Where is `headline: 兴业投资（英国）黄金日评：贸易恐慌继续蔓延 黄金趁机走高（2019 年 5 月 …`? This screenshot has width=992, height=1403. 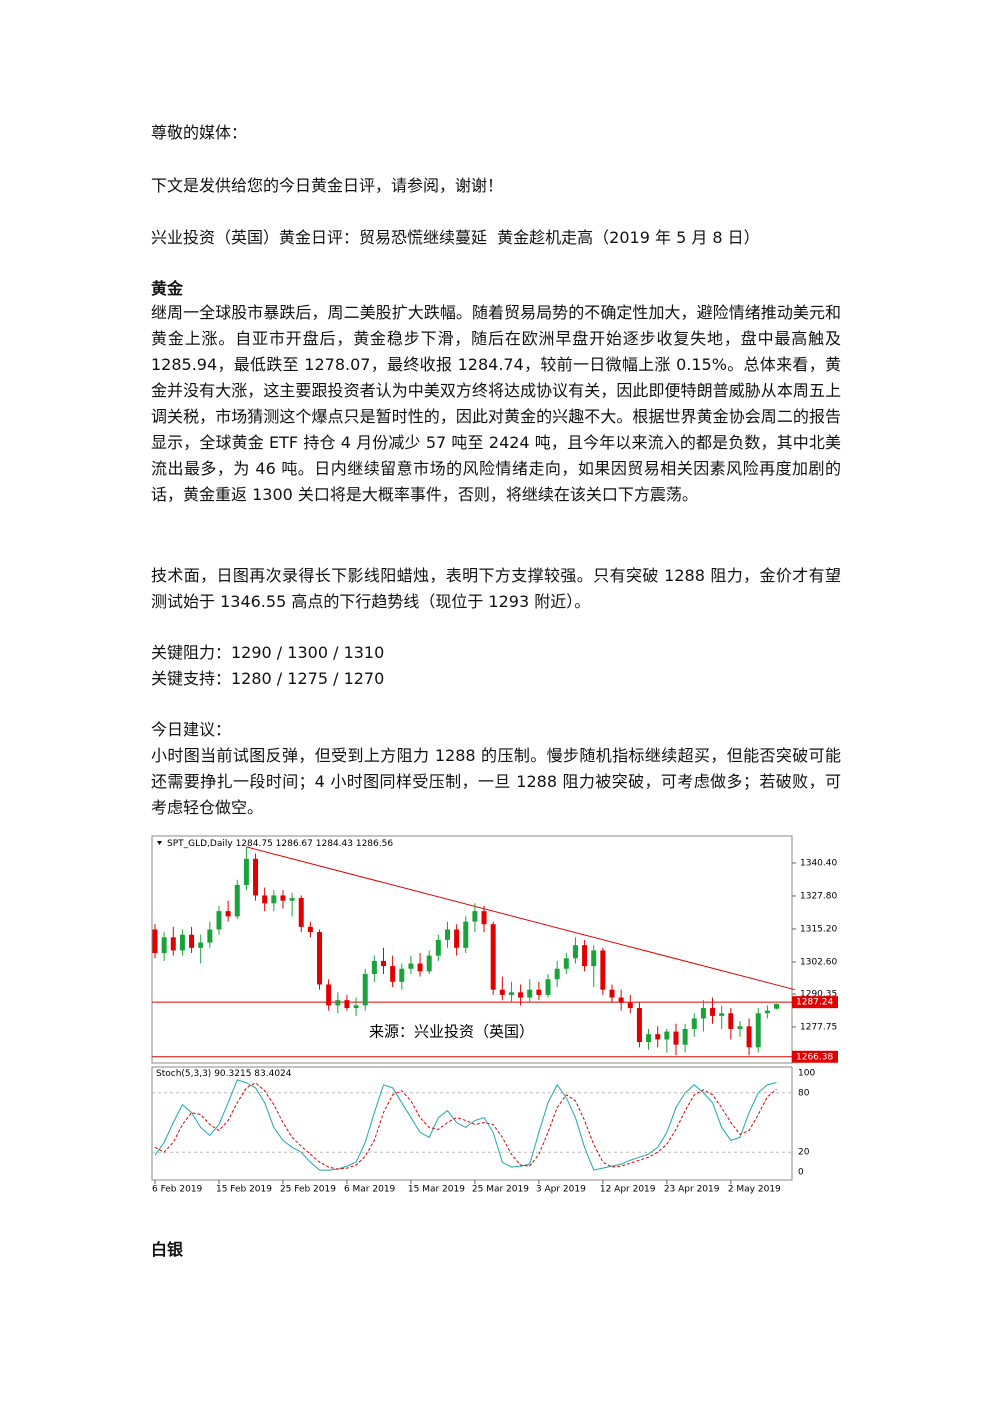 headline: 兴业投资（英国）黄金日评：贸易恐慌继续蔓延 黄金趁机走高（2019 年 5 月 … is located at coordinates (455, 237).